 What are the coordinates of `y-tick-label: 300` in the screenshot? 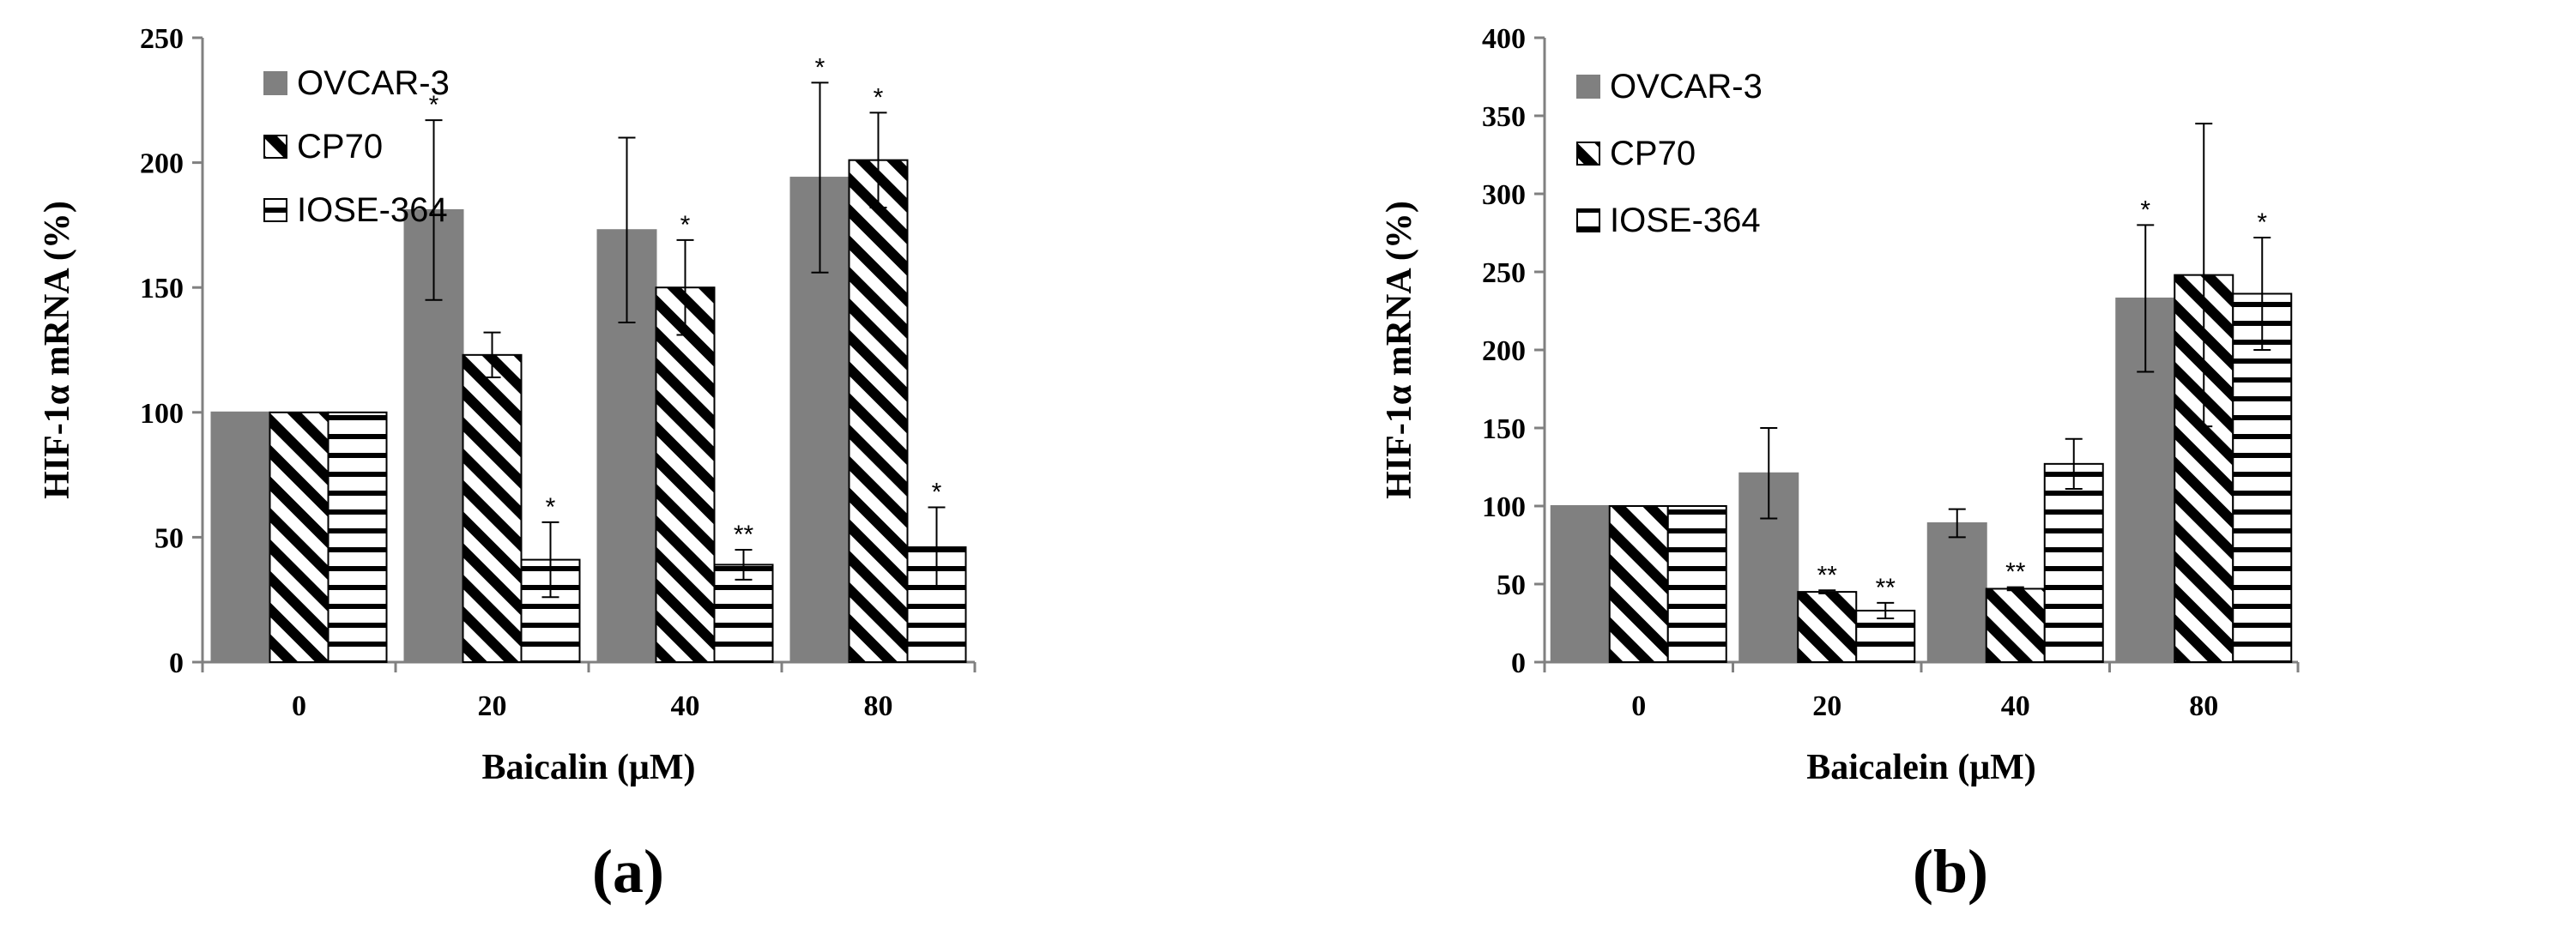 It's located at (1504, 195).